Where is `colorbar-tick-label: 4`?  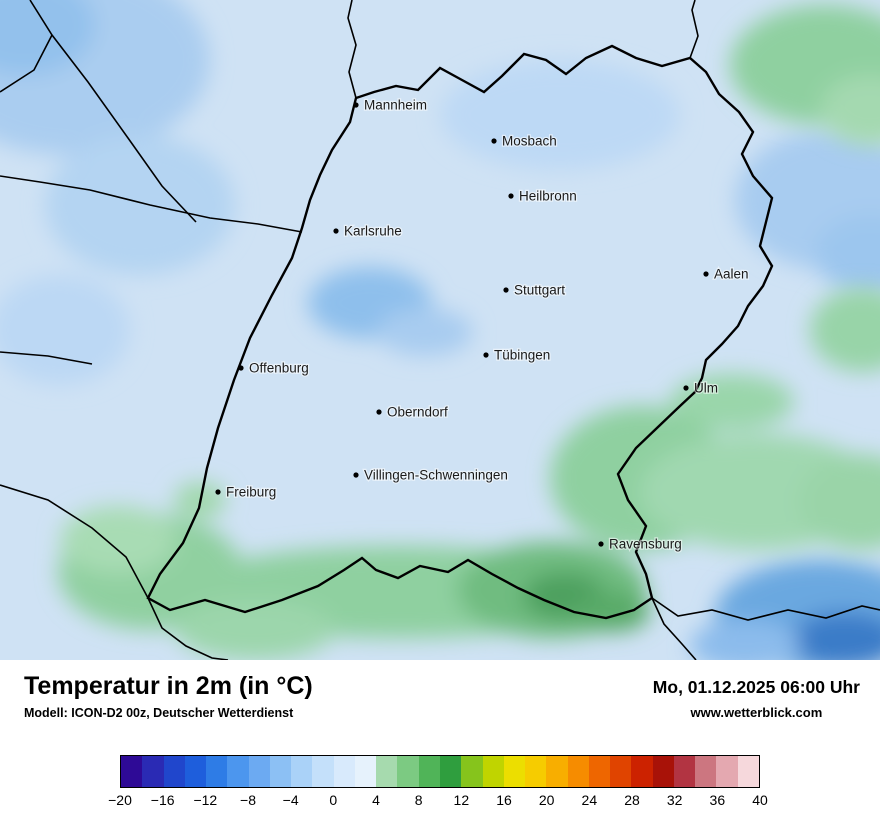
colorbar-tick-label: 4 is located at coordinates (376, 800).